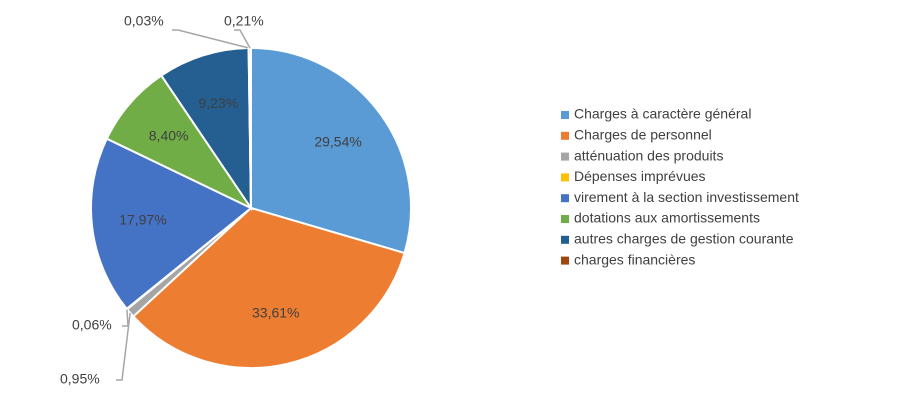 Image resolution: width=897 pixels, height=401 pixels. What do you see at coordinates (275, 313) in the screenshot?
I see `data-label: 33,61%` at bounding box center [275, 313].